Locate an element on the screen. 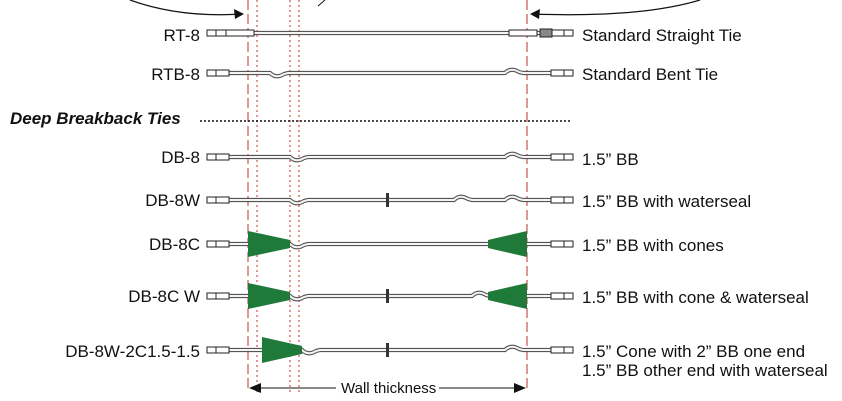 This screenshot has height=401, width=842. tie-end-left-db-8c-w is located at coordinates (218, 296).